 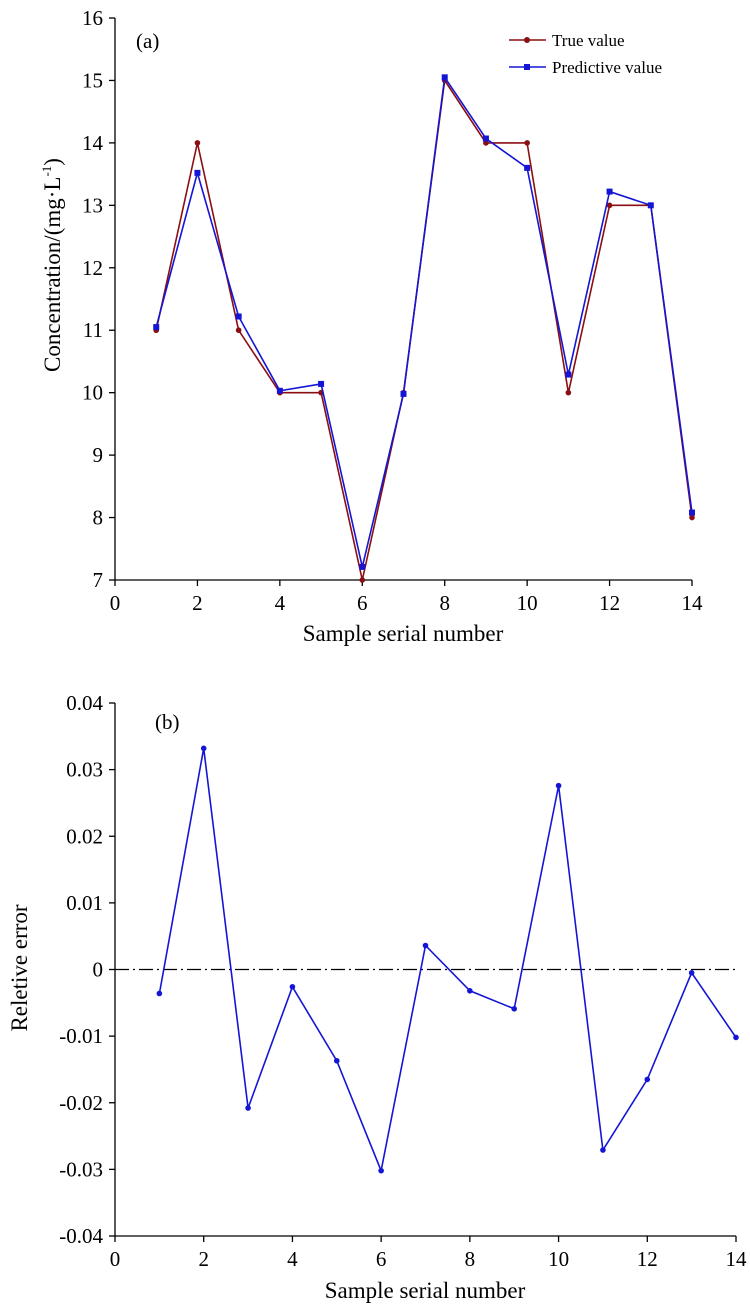 I want to click on y-ticks-a: 7 8 9 10 11 12 13 14 15 16, so click(x=98, y=299).